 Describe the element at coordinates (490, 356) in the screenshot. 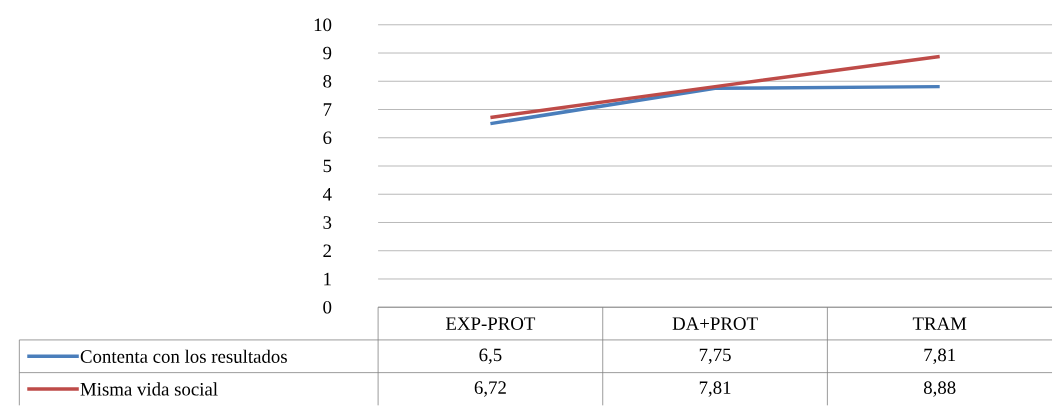

I see `data-label: 6,5` at that location.